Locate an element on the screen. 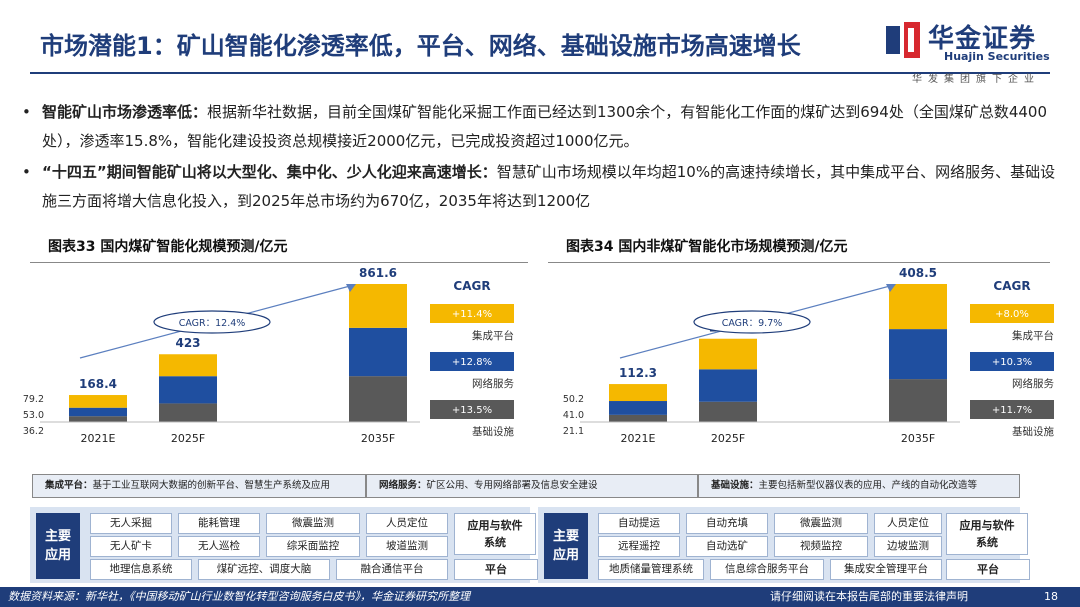 This screenshot has height=607, width=1080. cagr-value: +8.0% is located at coordinates (1012, 314).